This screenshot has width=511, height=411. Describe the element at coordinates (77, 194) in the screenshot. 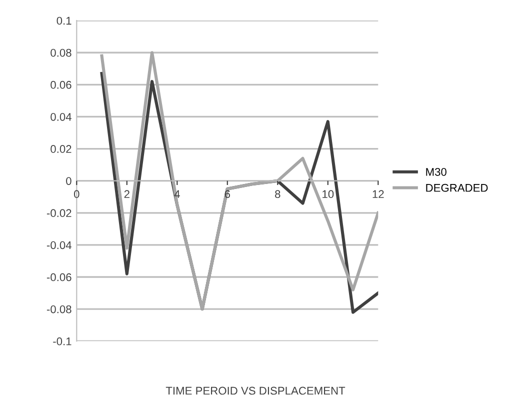

I see `x-tick-label: 0` at that location.